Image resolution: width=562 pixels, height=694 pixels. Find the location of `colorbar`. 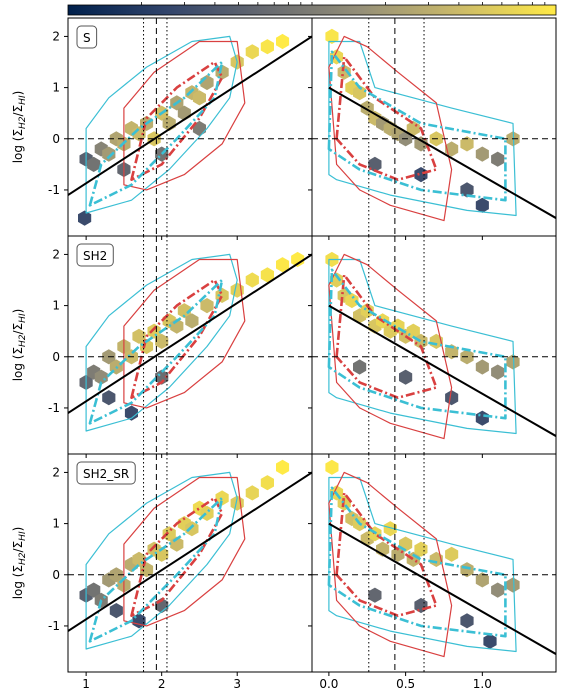

colorbar is located at coordinates (312, 10).